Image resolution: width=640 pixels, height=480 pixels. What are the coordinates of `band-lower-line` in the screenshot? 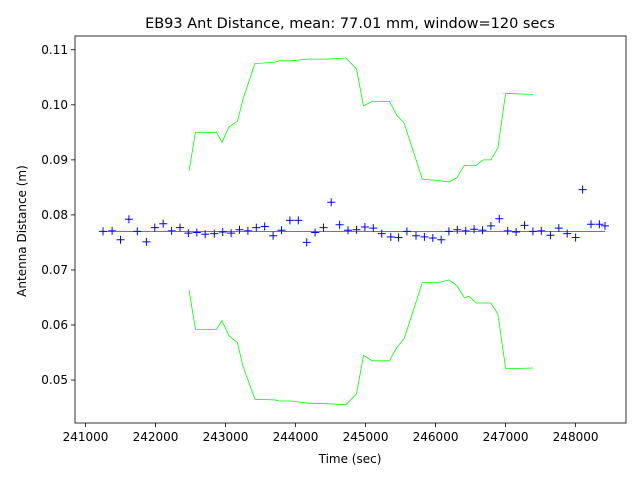 It's located at (360, 342).